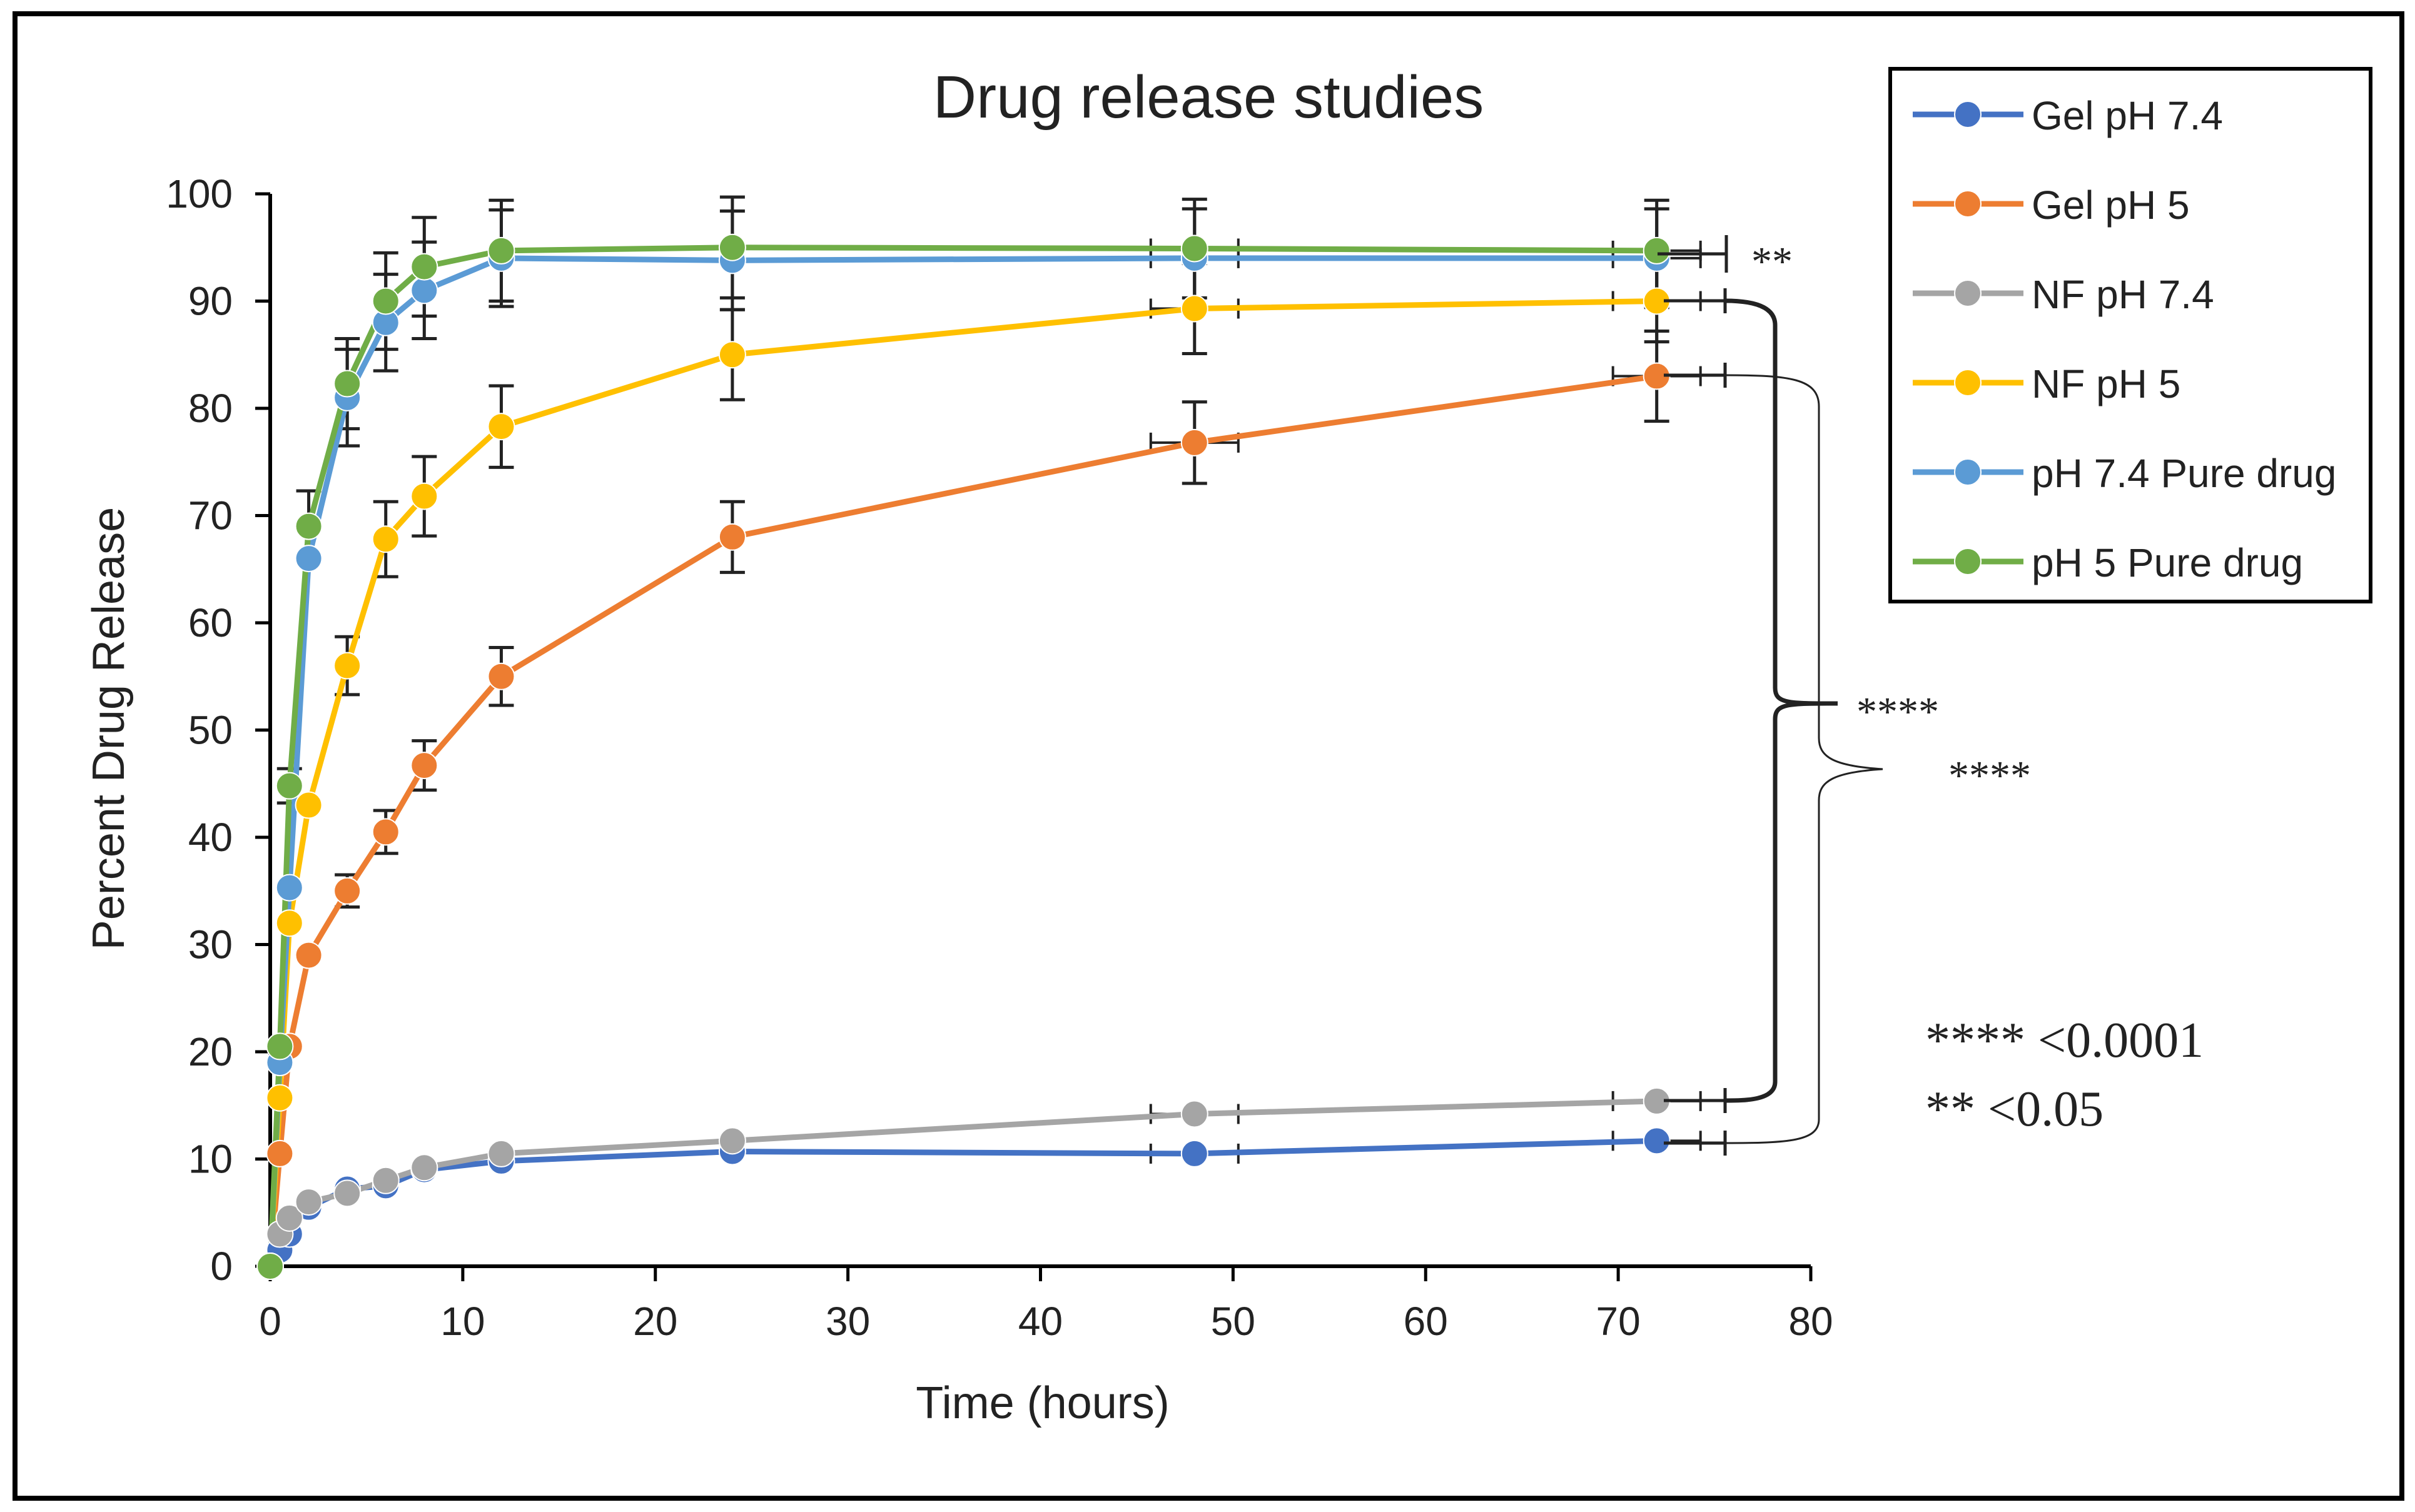  I want to click on bracket-gel-ticks, so click(1695, 760).